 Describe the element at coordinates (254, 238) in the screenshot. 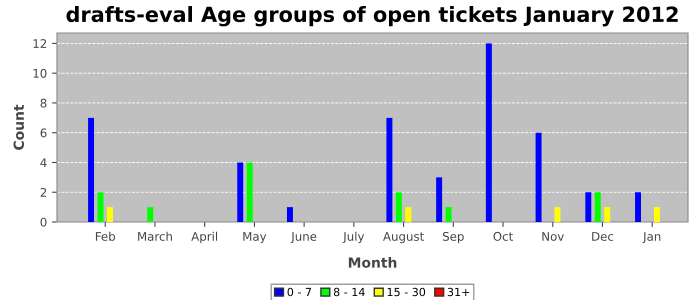

I see `x-tick-label: May` at that location.